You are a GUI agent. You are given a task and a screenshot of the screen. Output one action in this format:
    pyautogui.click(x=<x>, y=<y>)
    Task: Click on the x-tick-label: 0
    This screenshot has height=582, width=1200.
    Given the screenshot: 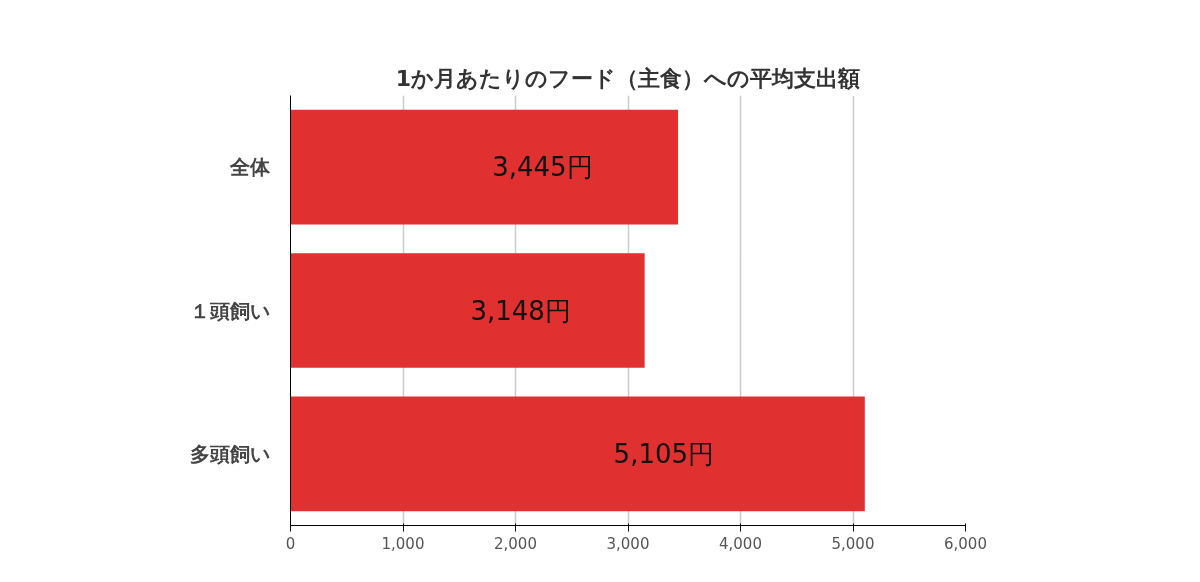 What is the action you would take?
    pyautogui.click(x=290, y=543)
    